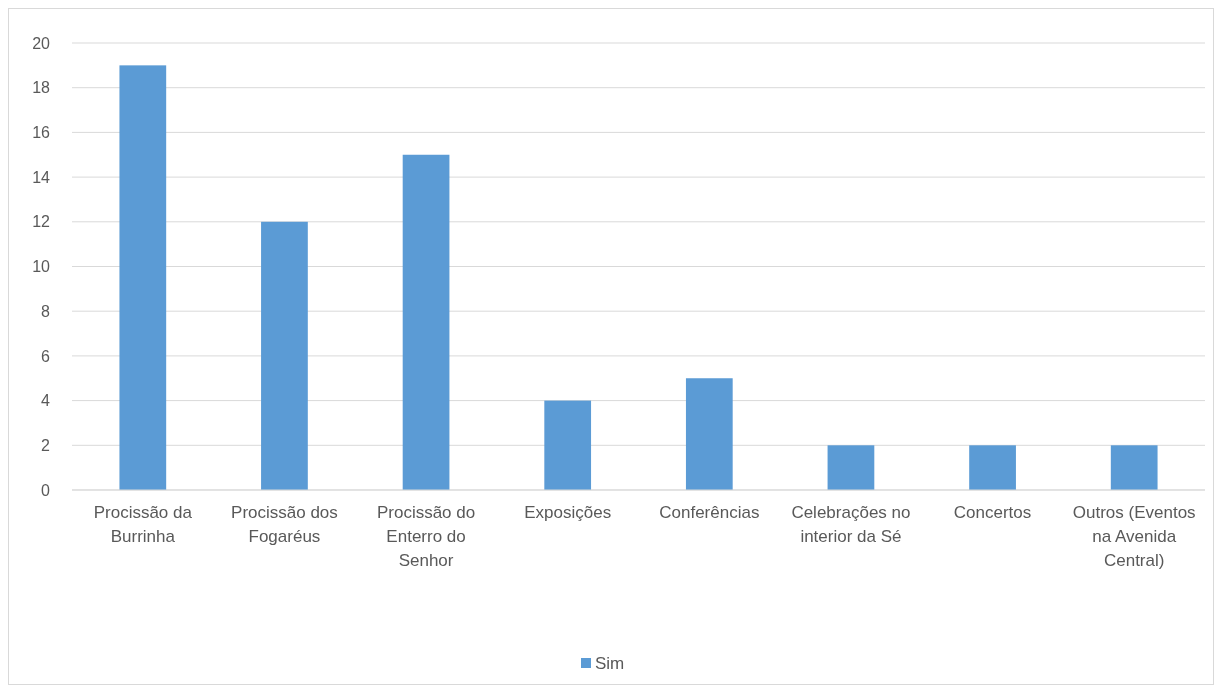 The height and width of the screenshot is (693, 1222). I want to click on y-tick-label: 20, so click(41, 43).